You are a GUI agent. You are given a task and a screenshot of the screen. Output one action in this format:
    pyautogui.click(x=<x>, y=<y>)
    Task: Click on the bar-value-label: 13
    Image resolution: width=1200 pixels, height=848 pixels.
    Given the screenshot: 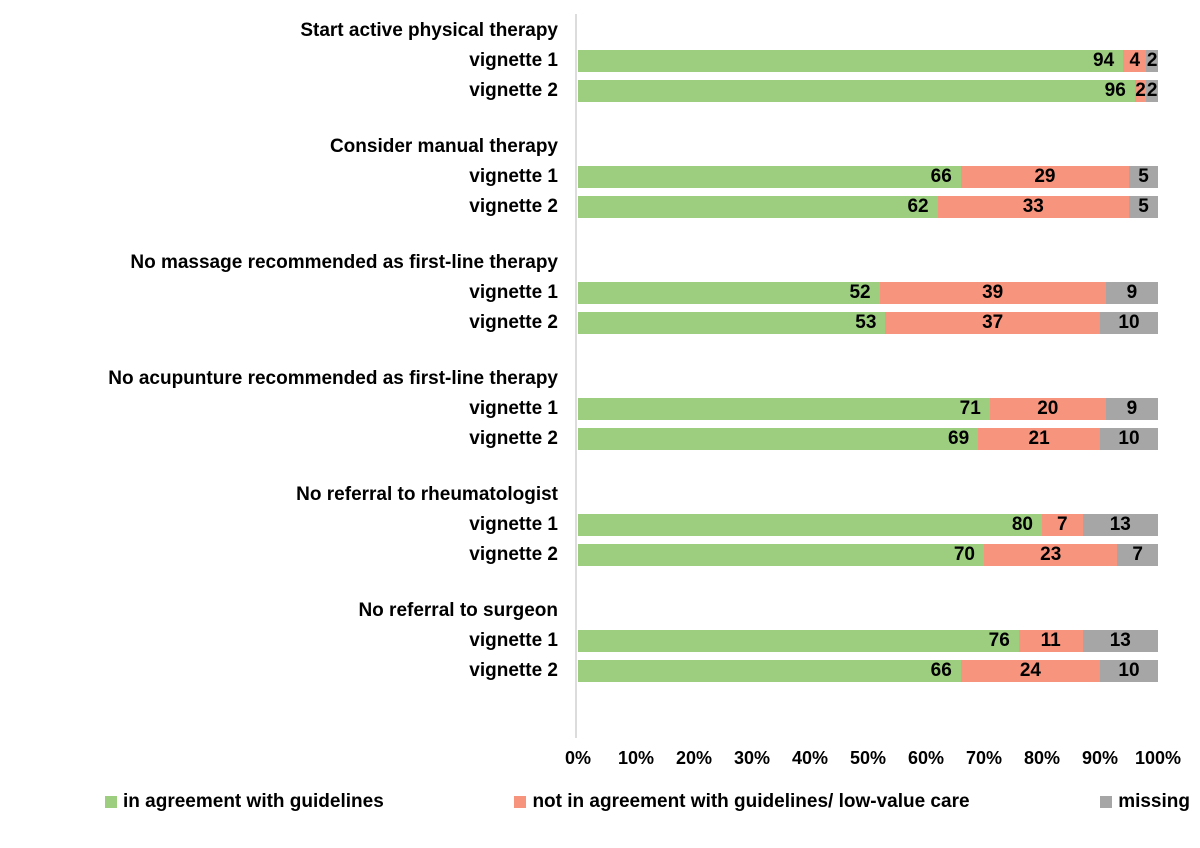 What is the action you would take?
    pyautogui.click(x=1120, y=640)
    